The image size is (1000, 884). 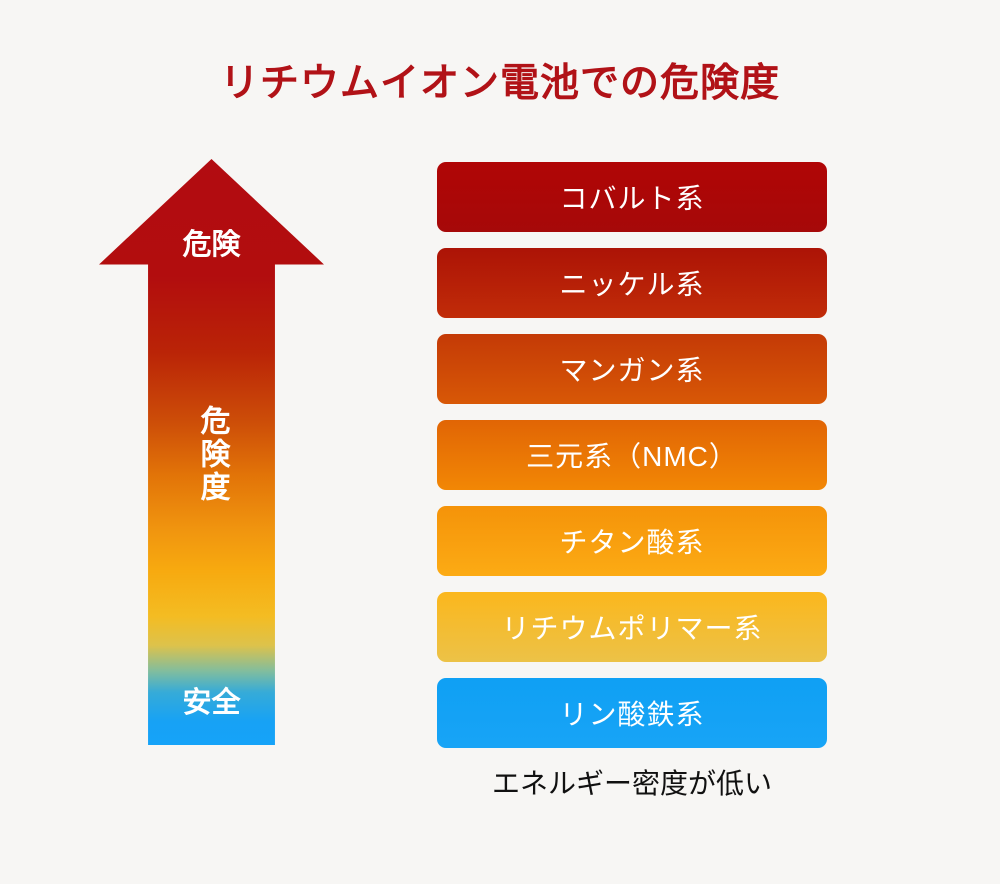 I want to click on battery-bar-titanate: チタン酸系, so click(x=632, y=541).